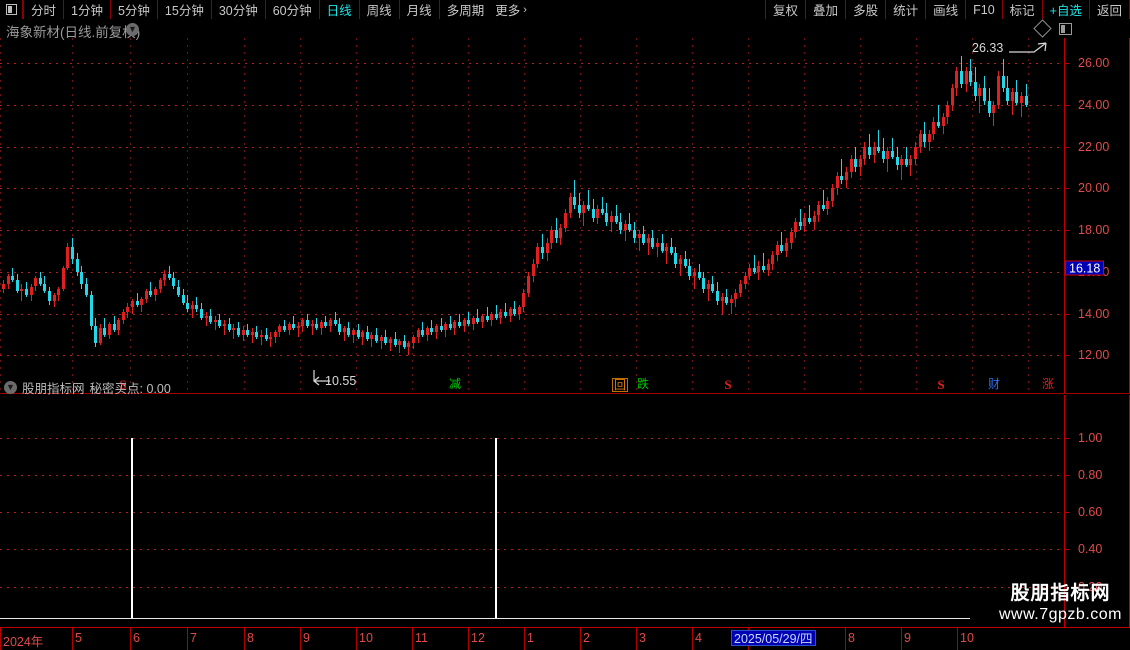 This screenshot has height=650, width=1130. What do you see at coordinates (988, 48) in the screenshot?
I see `high-price-annotation: 26.33` at bounding box center [988, 48].